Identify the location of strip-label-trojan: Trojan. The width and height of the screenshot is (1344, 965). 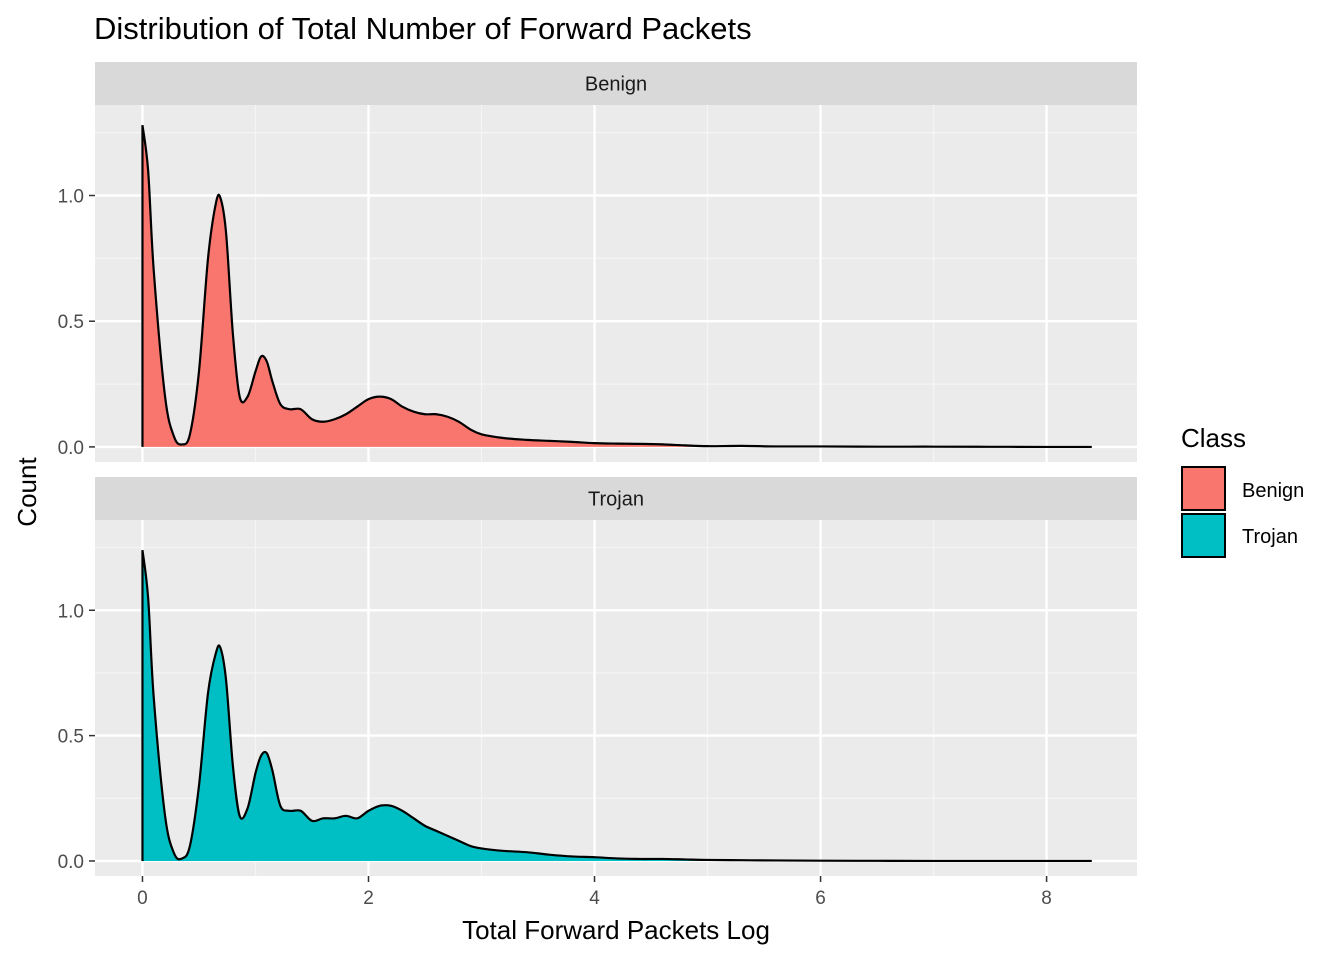
(616, 500).